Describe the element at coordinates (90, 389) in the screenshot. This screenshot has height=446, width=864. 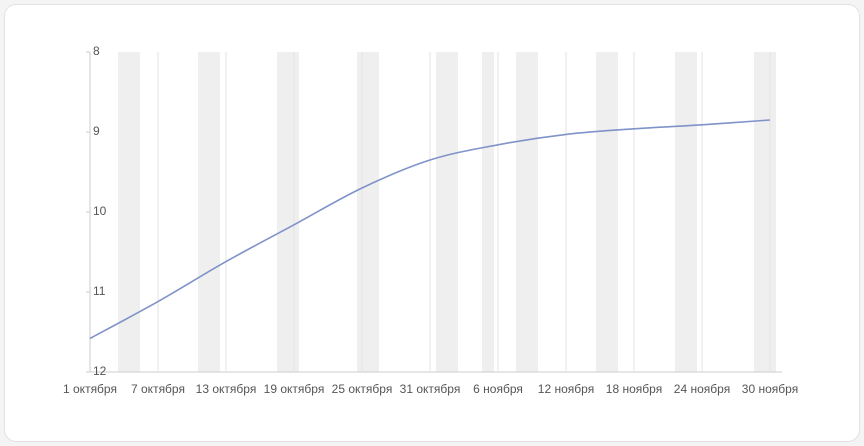
I see `x-tick-label: 1 октября` at that location.